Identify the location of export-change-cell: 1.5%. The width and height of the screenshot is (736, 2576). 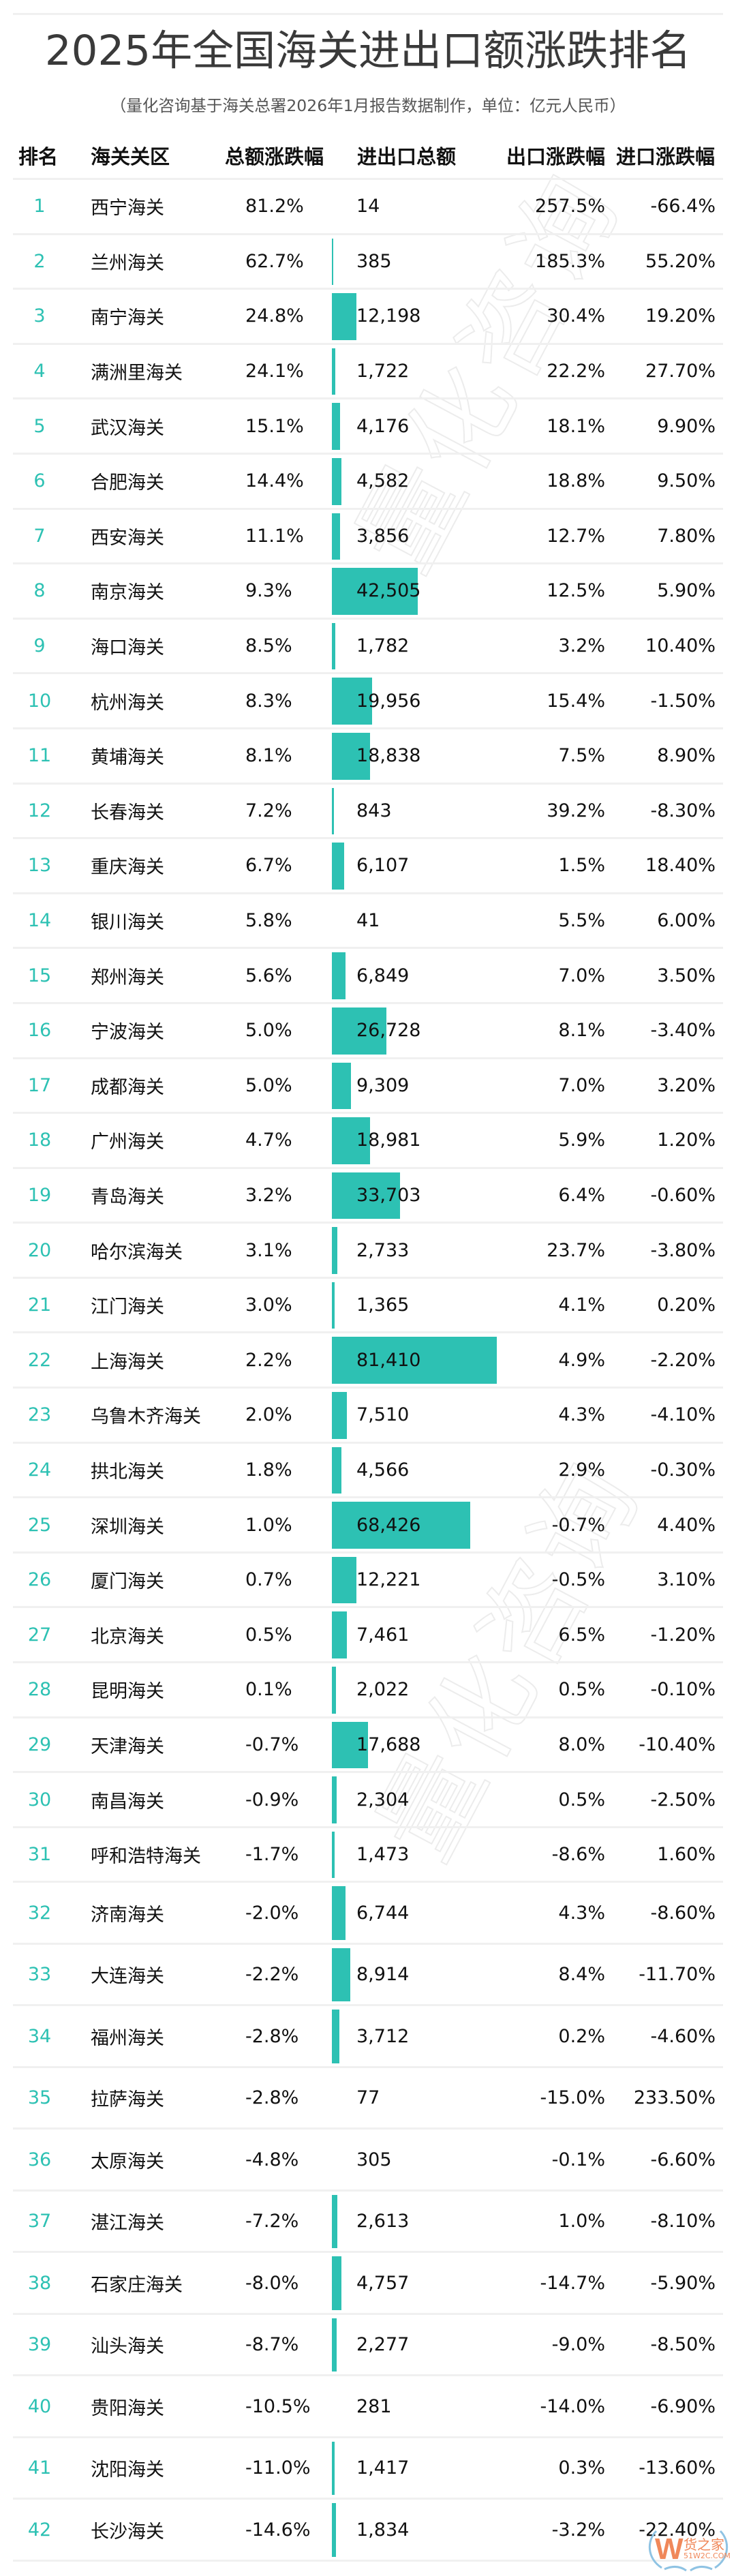
(581, 866).